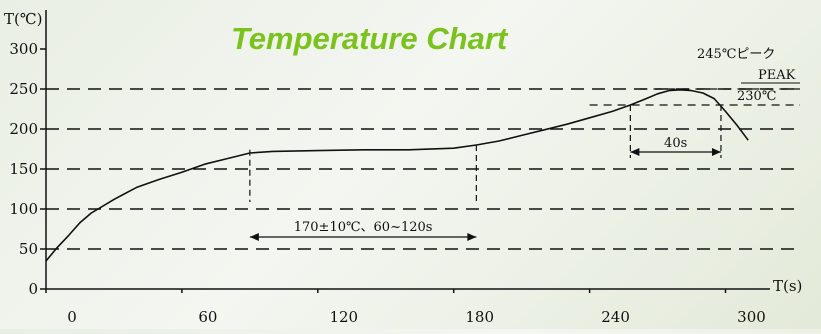 The height and width of the screenshot is (334, 821). I want to click on y-tick-label-300: 300, so click(23, 49).